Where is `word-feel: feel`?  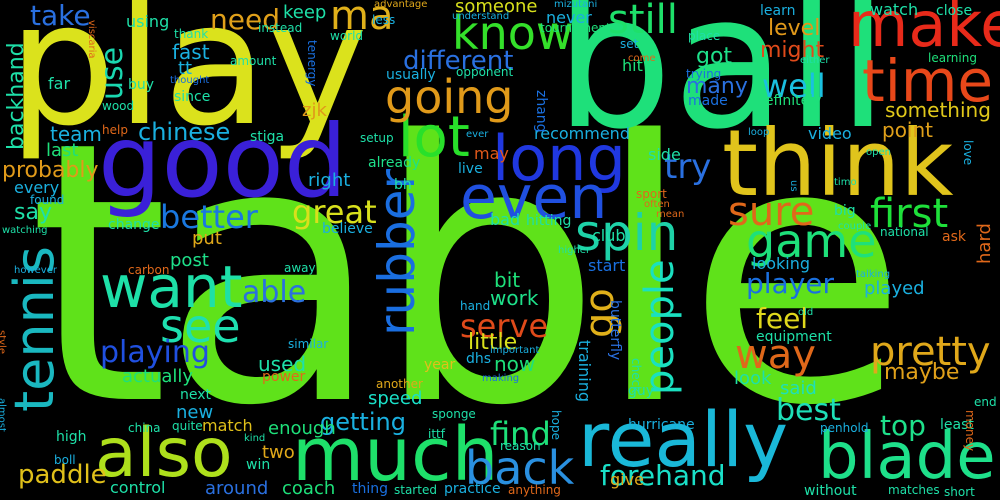 word-feel: feel is located at coordinates (782, 318).